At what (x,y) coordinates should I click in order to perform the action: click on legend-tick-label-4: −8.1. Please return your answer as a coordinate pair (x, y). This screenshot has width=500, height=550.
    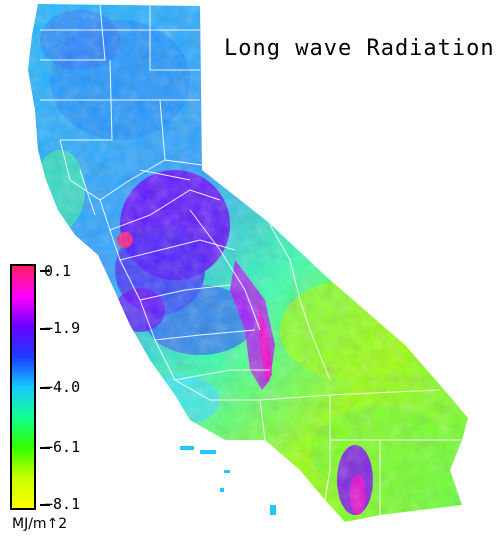
    Looking at the image, I should click on (62, 504).